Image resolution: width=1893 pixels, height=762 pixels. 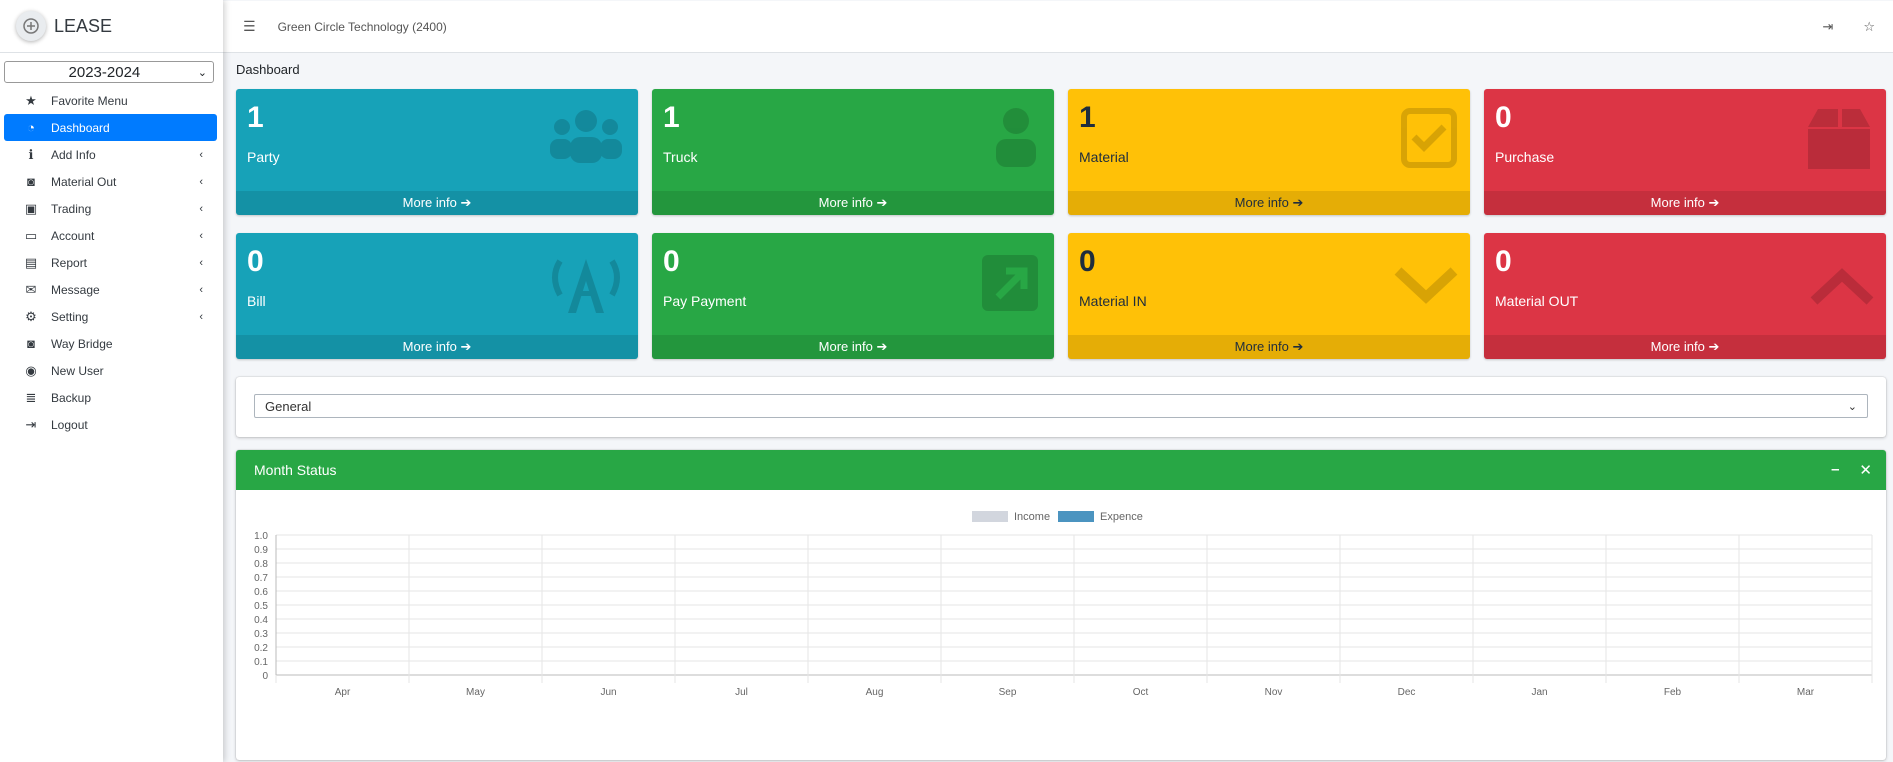 What do you see at coordinates (110, 208) in the screenshot?
I see `sidebar-item-trading: ▣ Trading ‹` at bounding box center [110, 208].